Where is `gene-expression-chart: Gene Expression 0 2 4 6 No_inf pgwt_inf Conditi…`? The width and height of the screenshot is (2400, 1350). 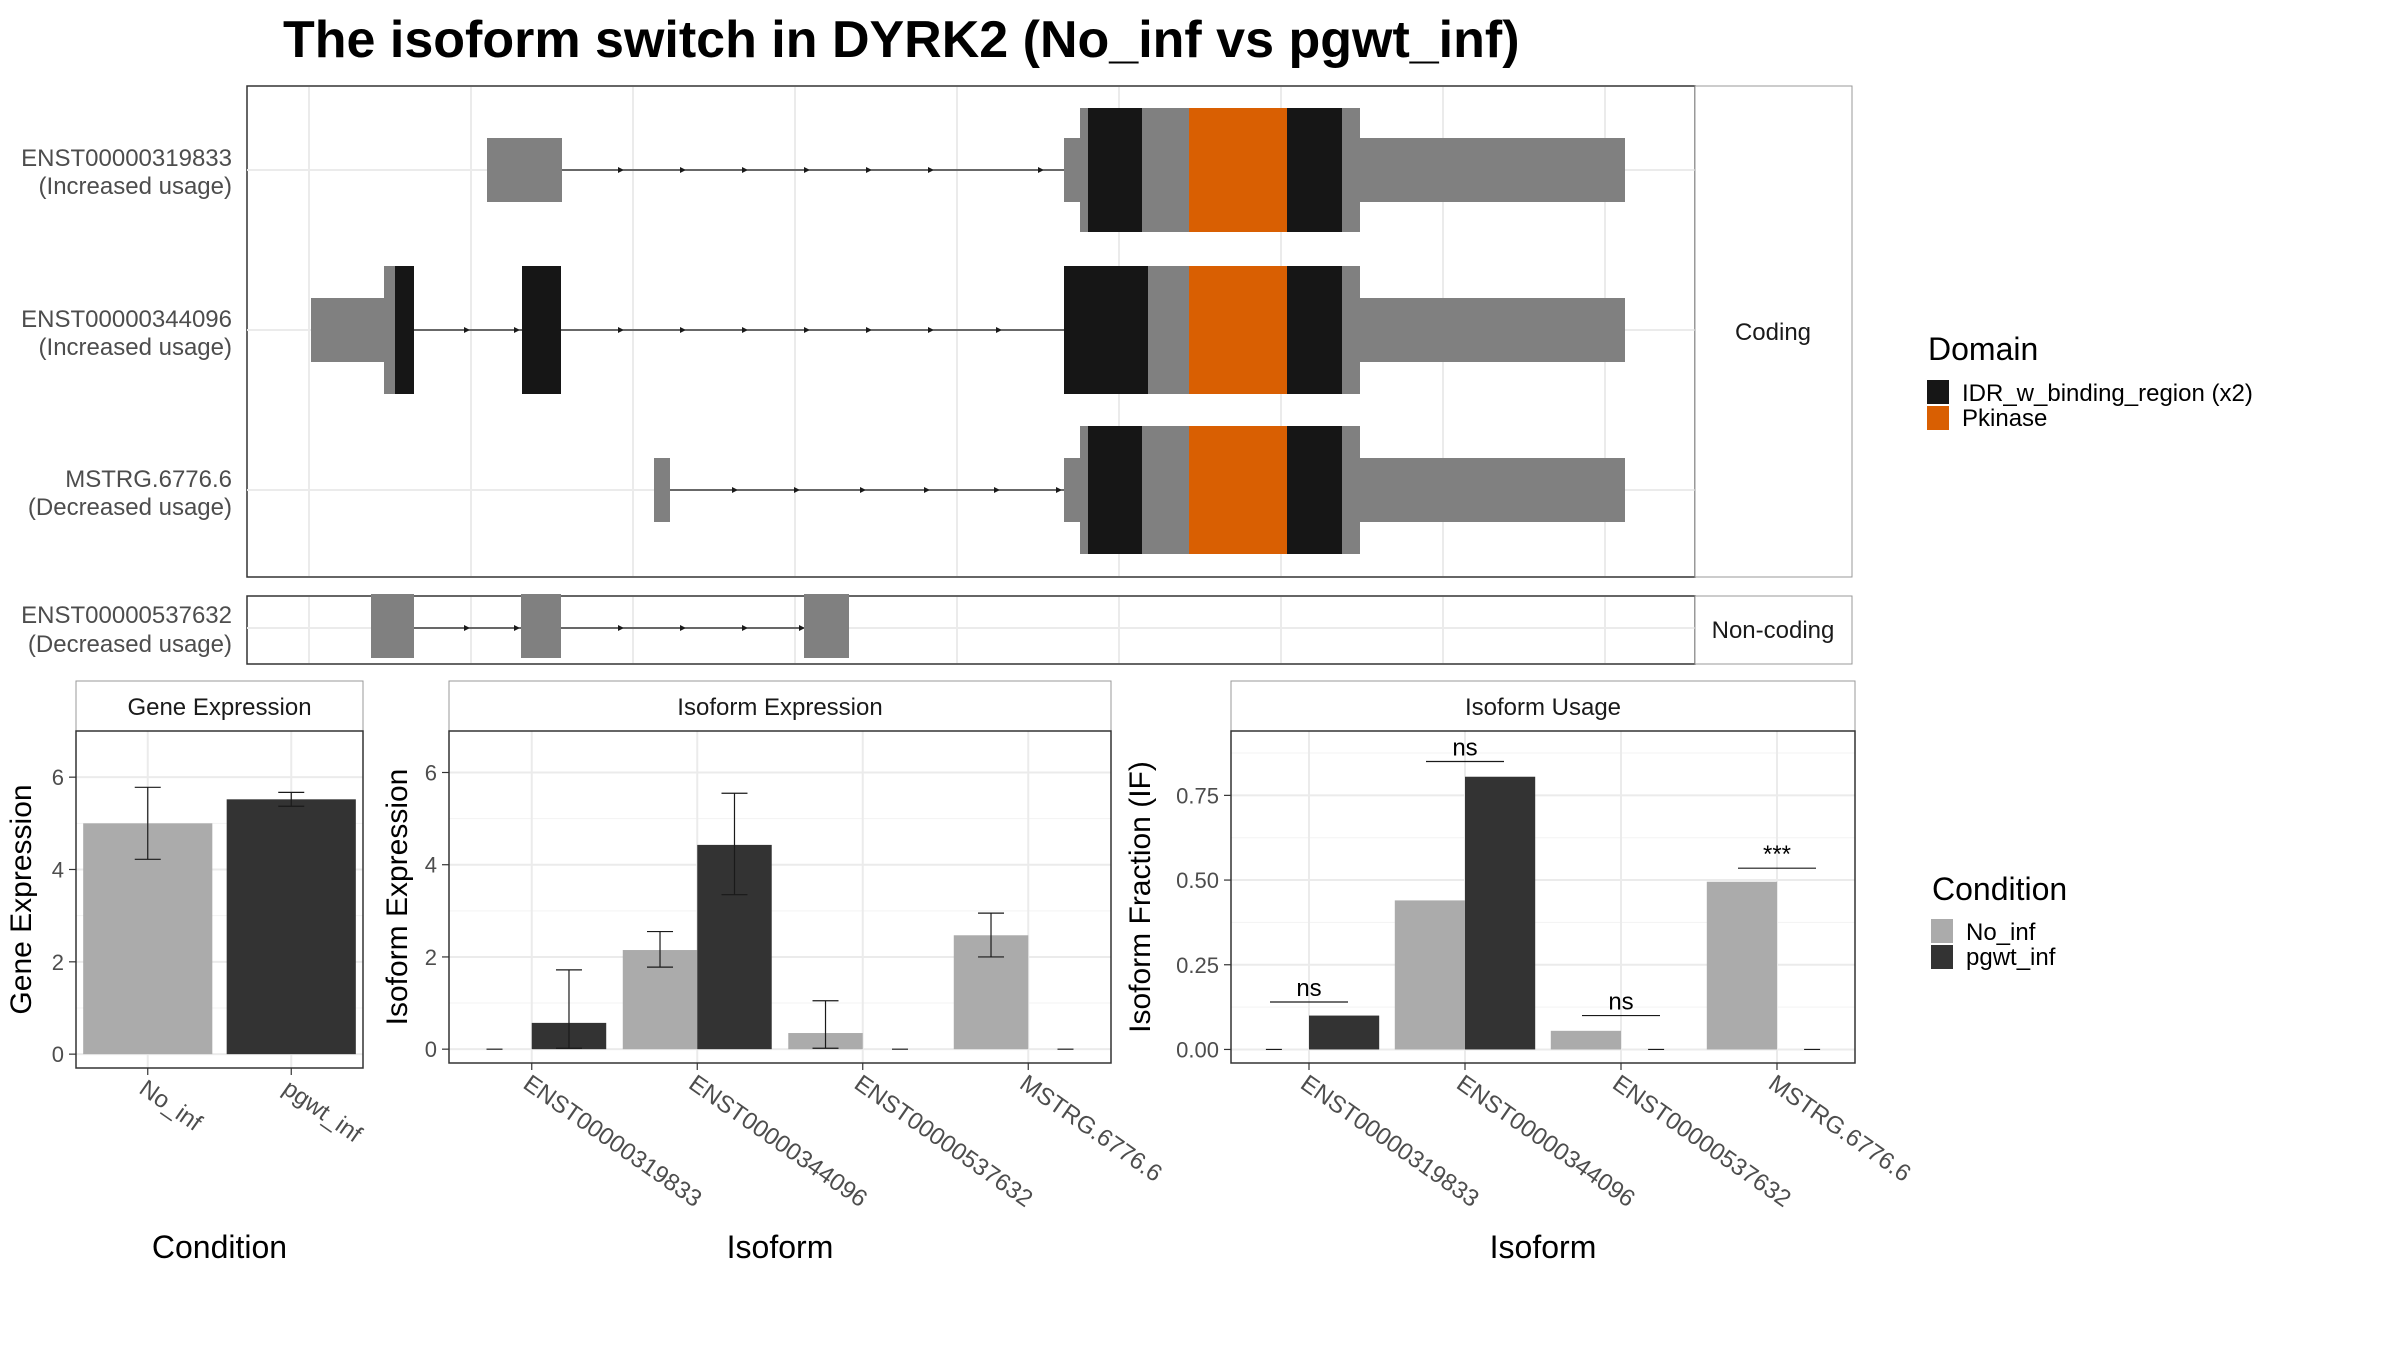
gene-expression-chart: Gene Expression 0 2 4 6 No_inf pgwt_inf Conditi… is located at coordinates (186, 972).